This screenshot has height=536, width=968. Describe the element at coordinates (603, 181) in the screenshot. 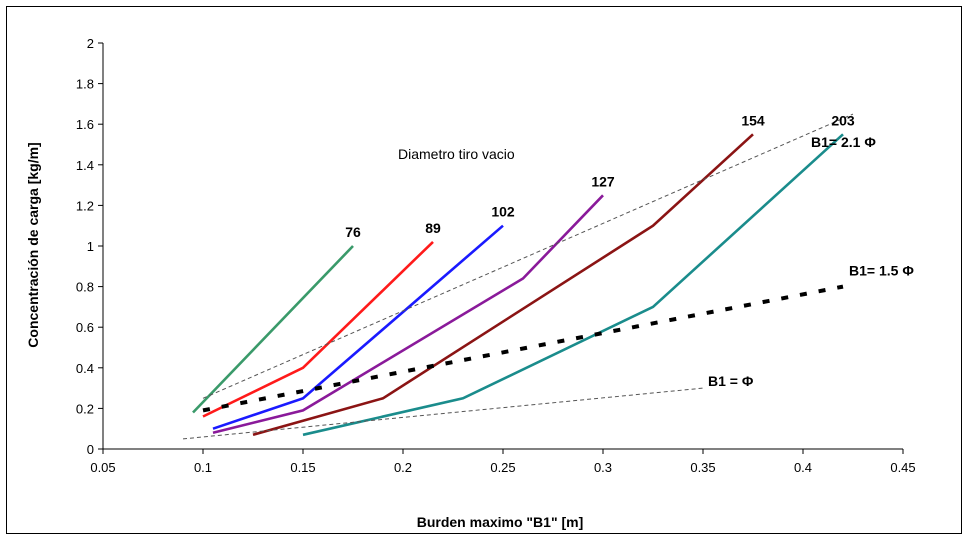

I see `series-label: 127` at that location.